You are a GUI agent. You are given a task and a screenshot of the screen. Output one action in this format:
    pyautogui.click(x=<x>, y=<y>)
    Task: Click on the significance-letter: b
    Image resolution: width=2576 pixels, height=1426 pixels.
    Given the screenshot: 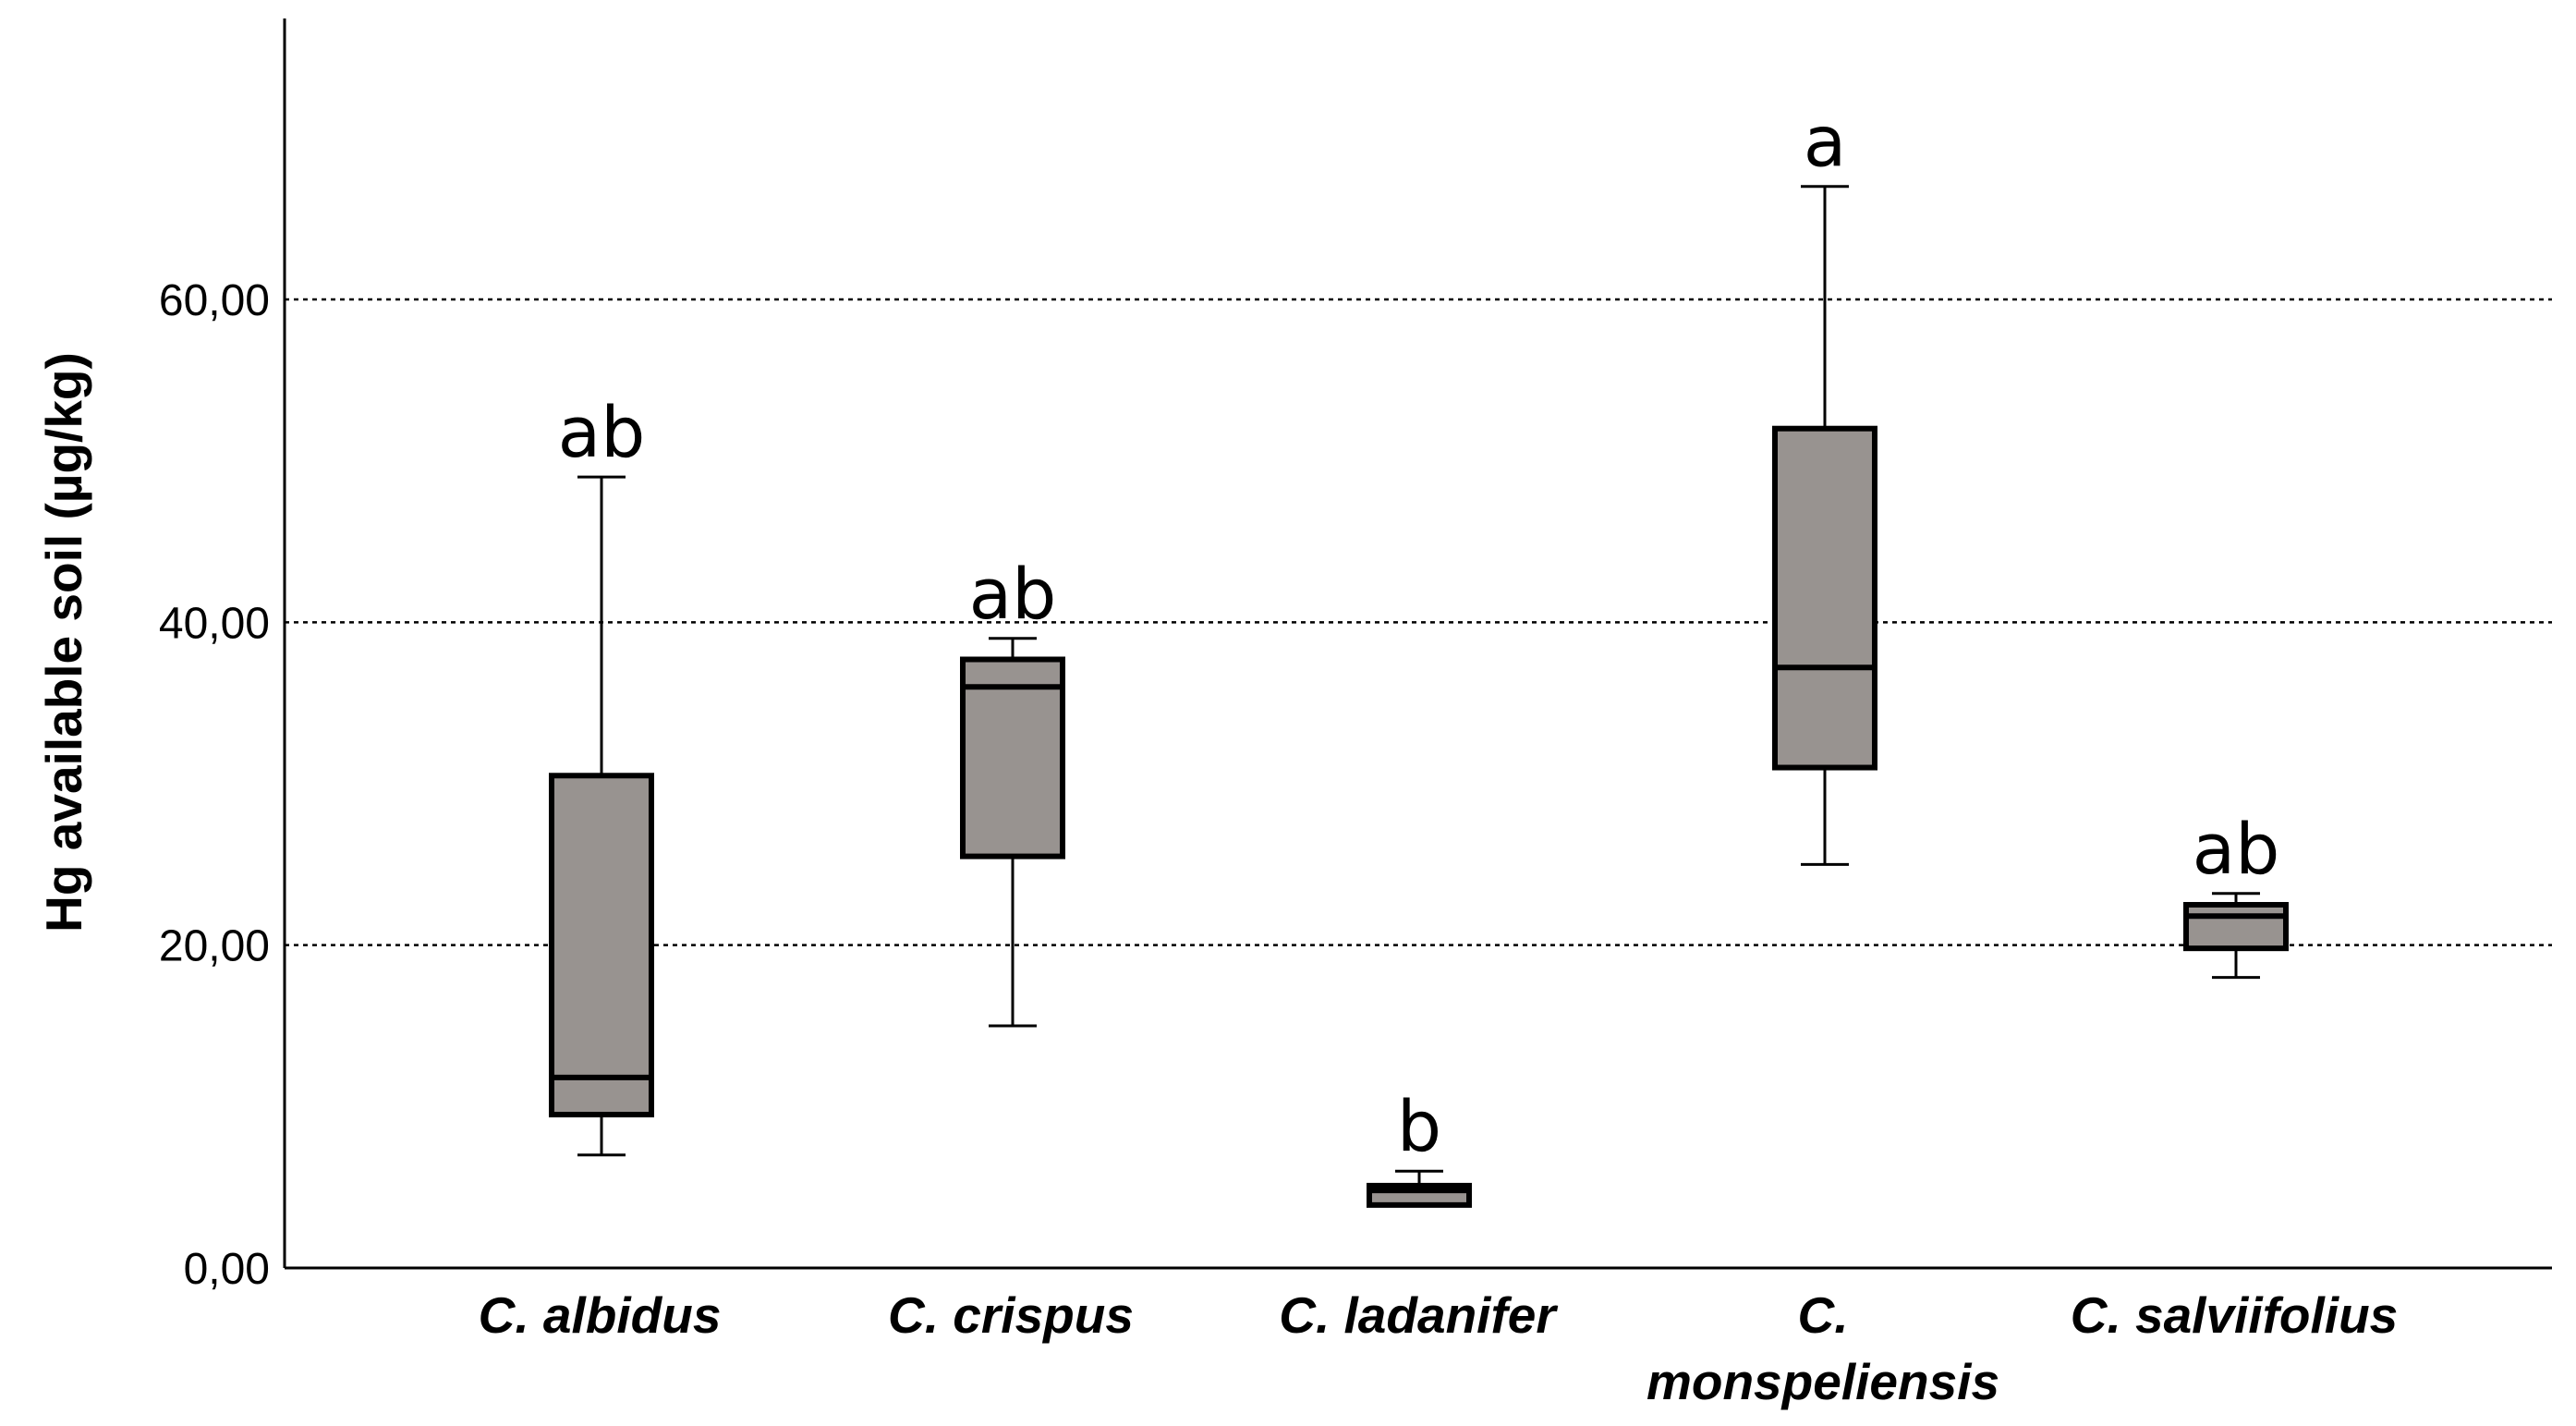 What is the action you would take?
    pyautogui.click(x=1419, y=1126)
    